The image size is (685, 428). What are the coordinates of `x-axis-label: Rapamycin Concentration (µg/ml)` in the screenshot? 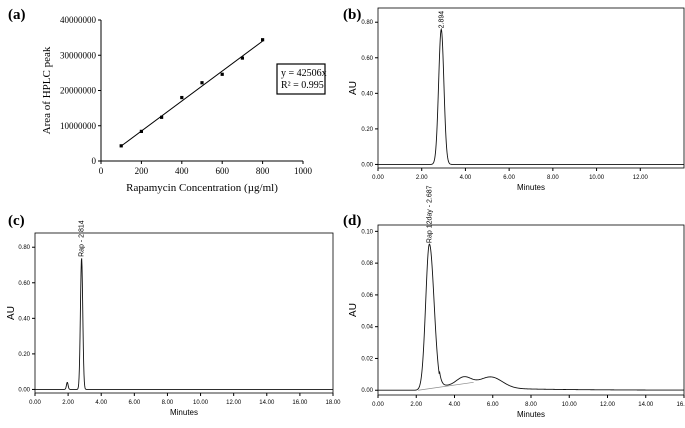 It's located at (202, 188).